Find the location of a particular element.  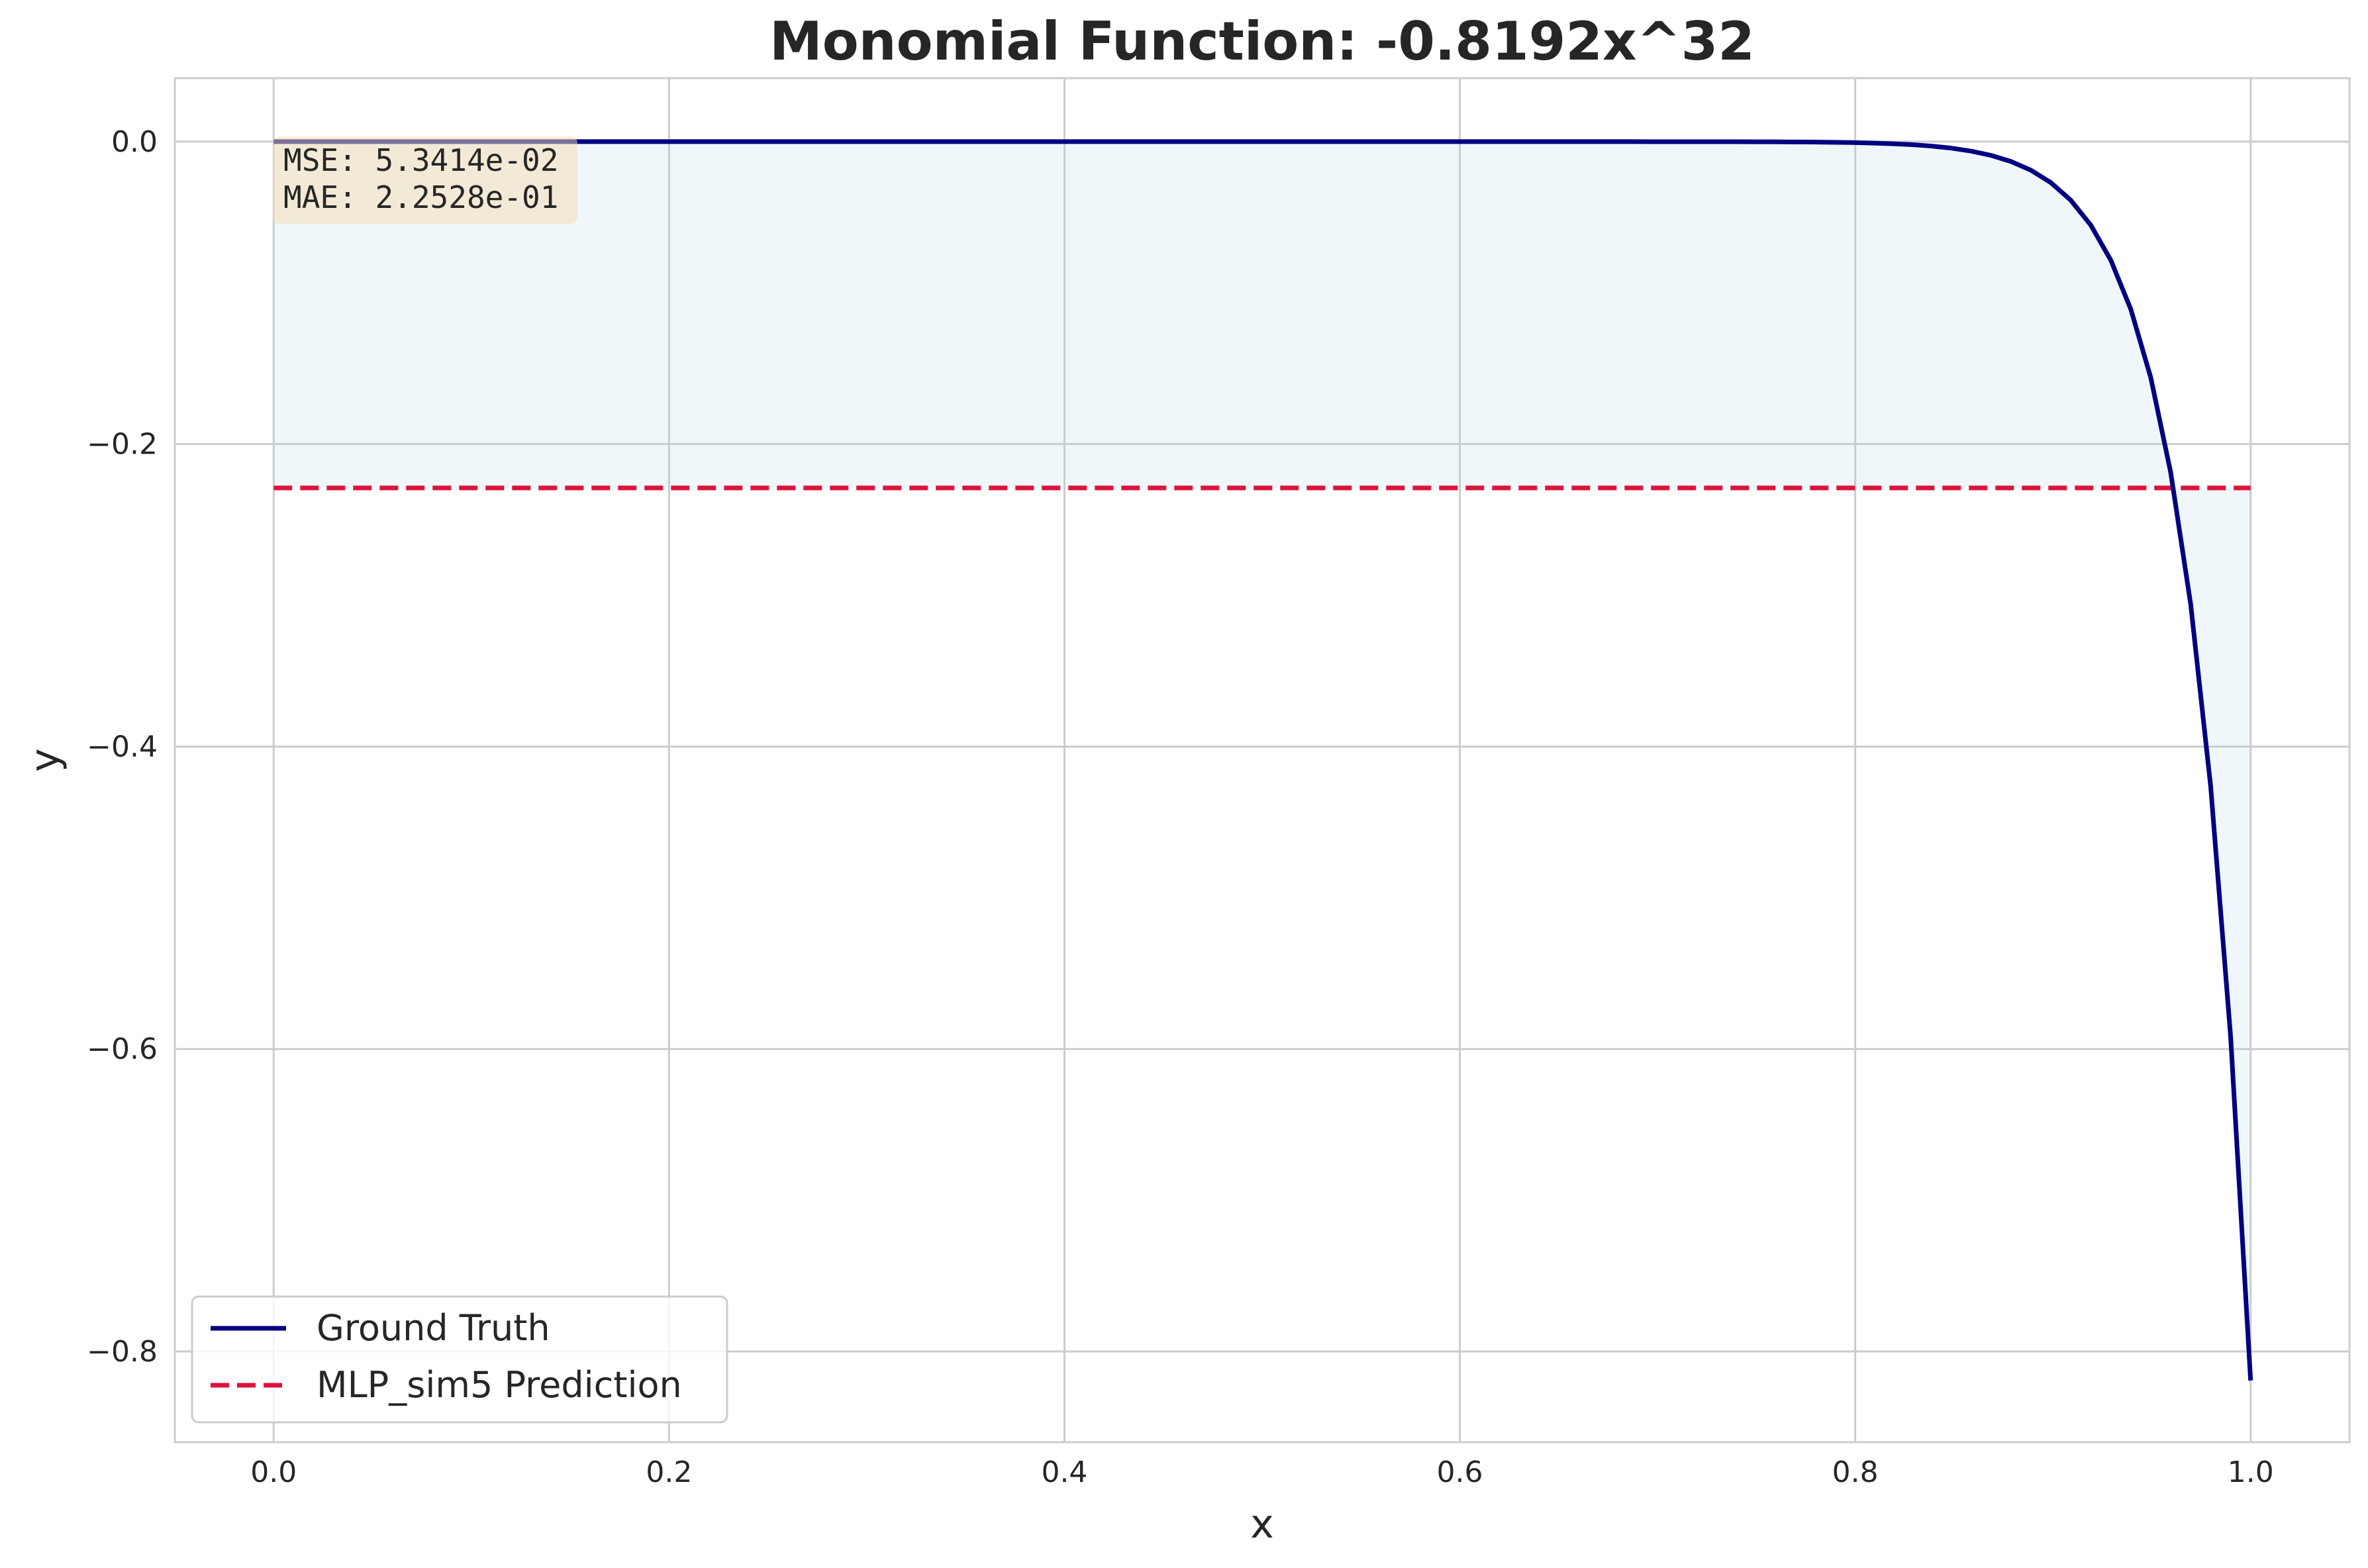

legend-box is located at coordinates (459, 1359).